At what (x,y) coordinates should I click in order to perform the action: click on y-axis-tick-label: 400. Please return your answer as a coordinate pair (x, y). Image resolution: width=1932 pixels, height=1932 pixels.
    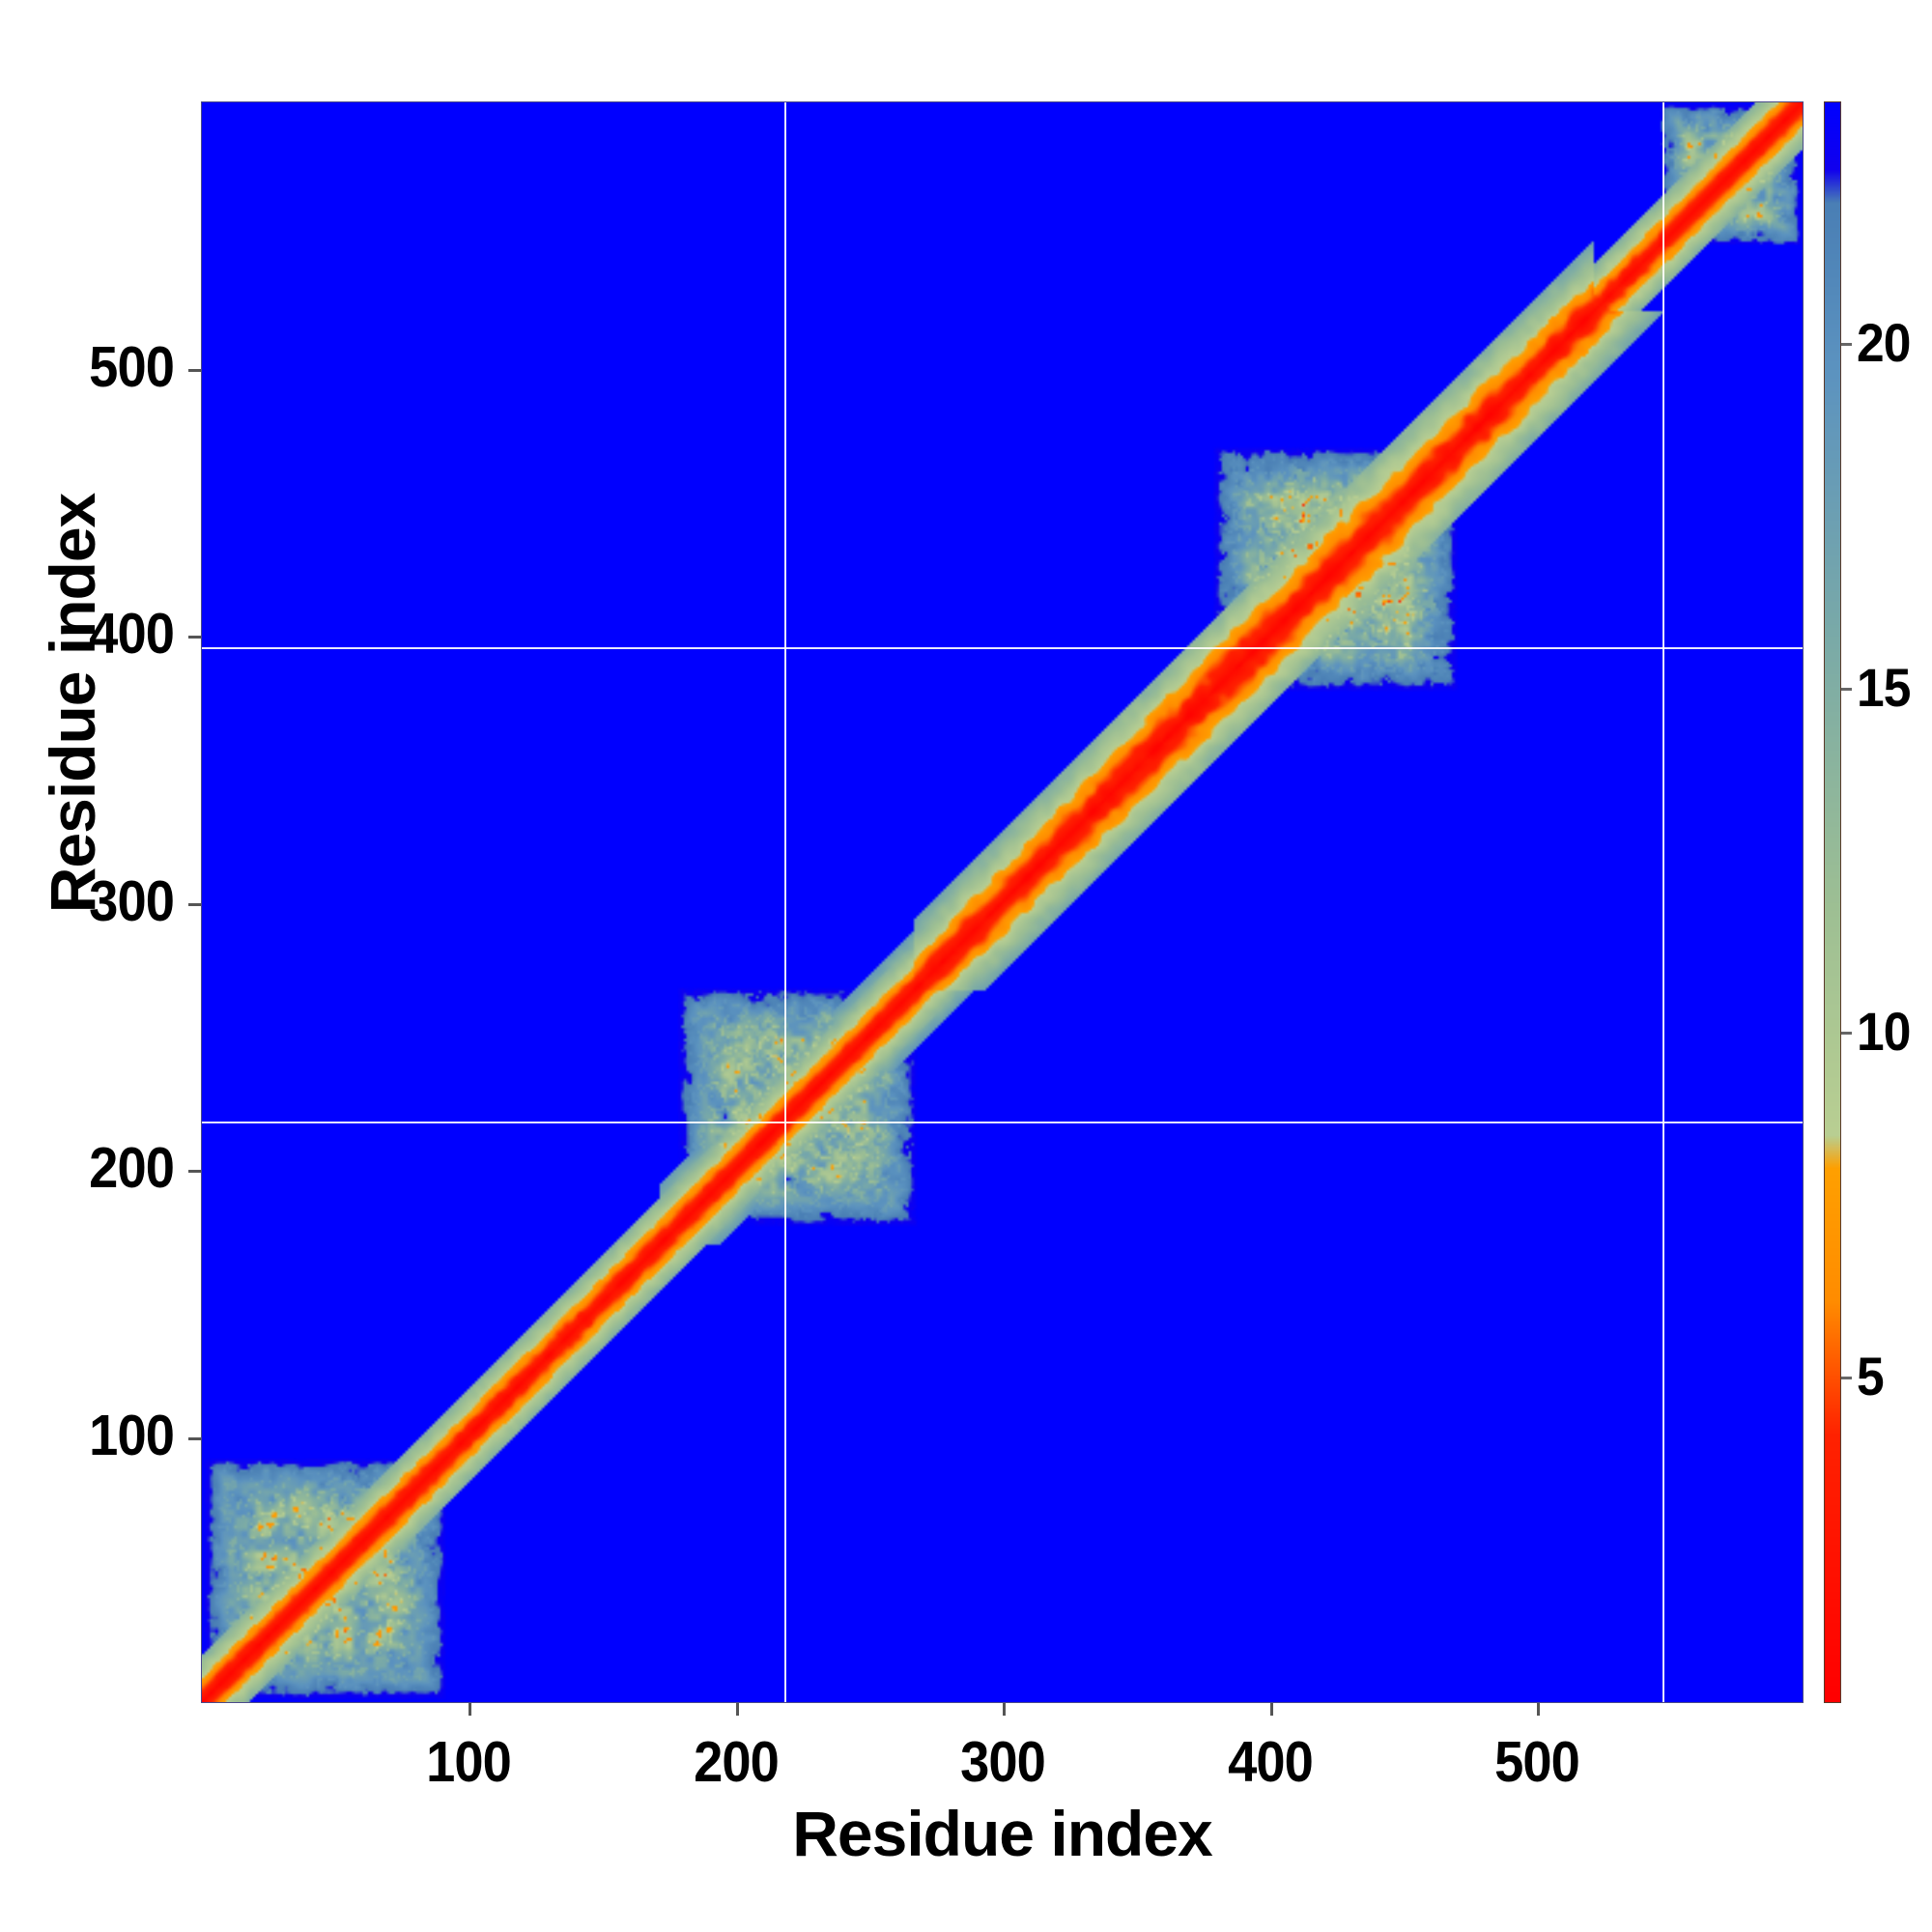
    Looking at the image, I should click on (132, 634).